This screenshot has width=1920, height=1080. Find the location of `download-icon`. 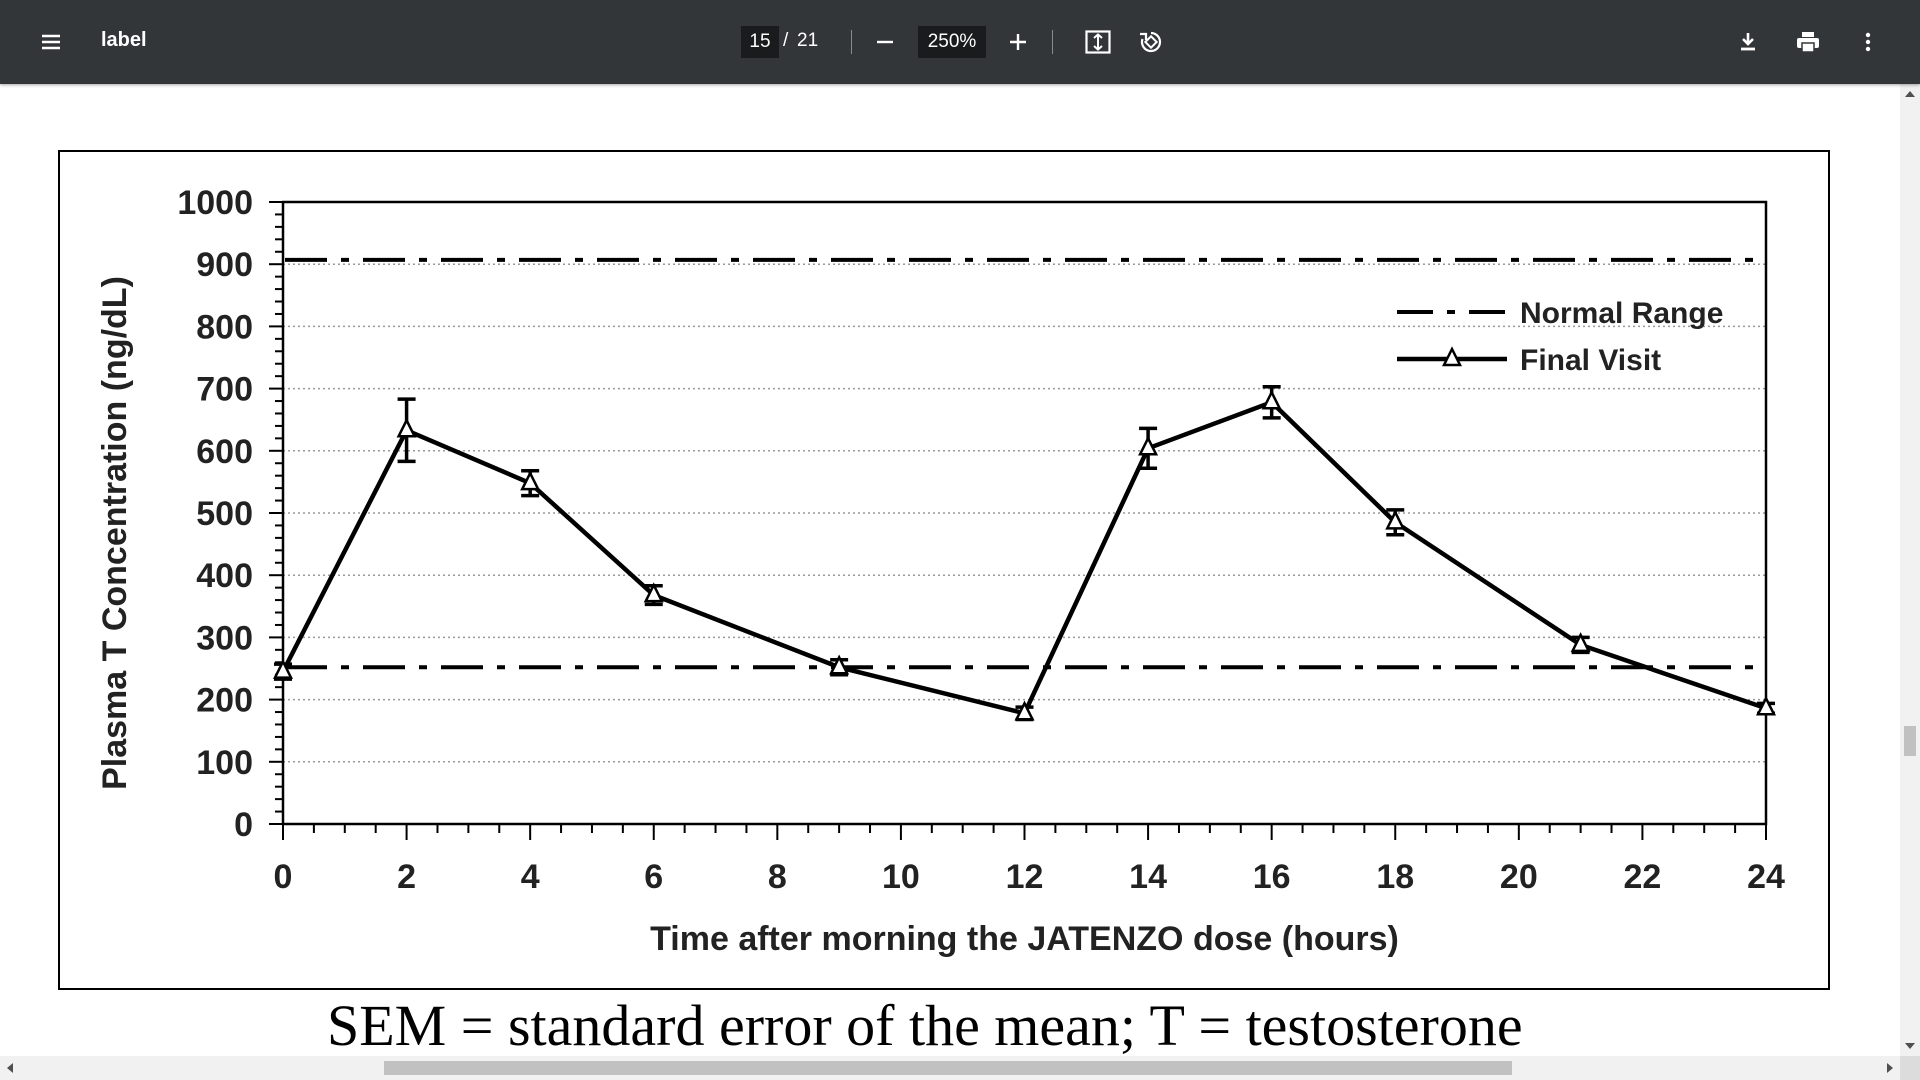

download-icon is located at coordinates (1748, 42).